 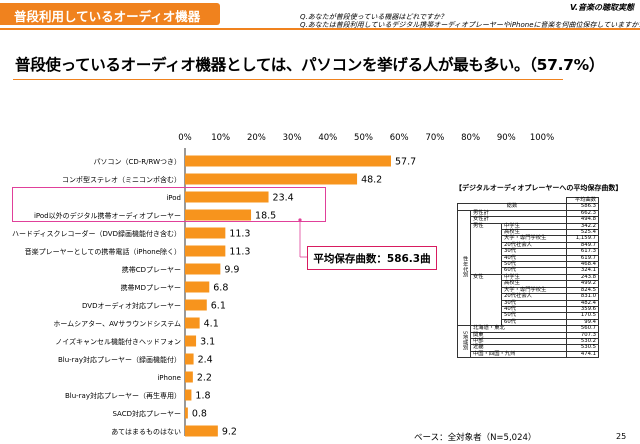 I want to click on header-rule, so click(x=320, y=29).